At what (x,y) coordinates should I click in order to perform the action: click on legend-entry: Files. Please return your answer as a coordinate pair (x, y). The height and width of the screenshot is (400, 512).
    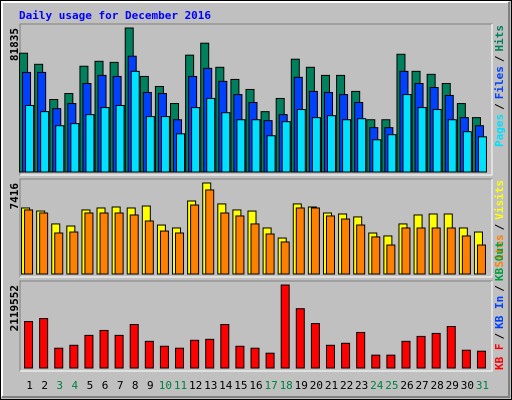
    Looking at the image, I should click on (499, 82).